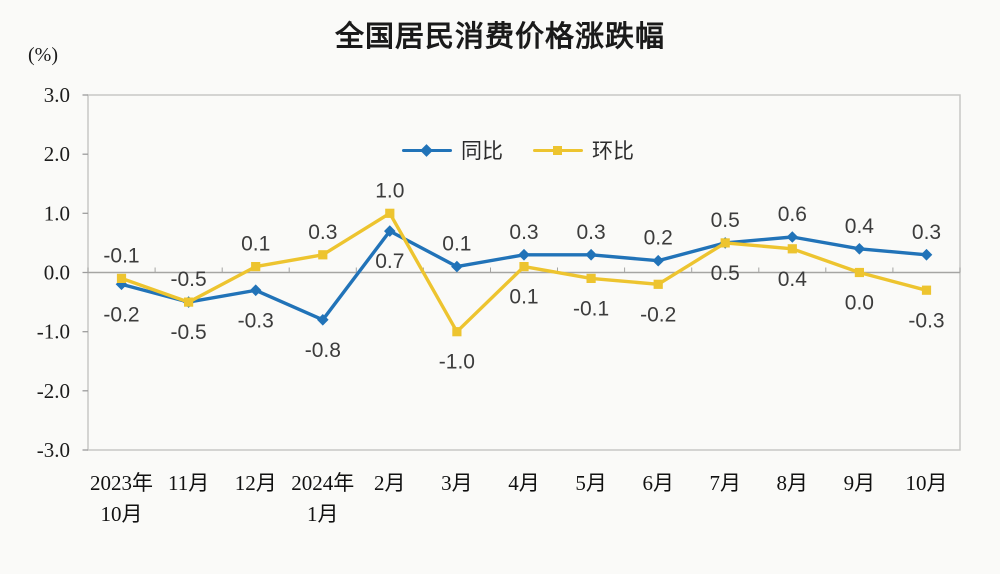  I want to click on y-tick-label: 2.0, so click(57, 154).